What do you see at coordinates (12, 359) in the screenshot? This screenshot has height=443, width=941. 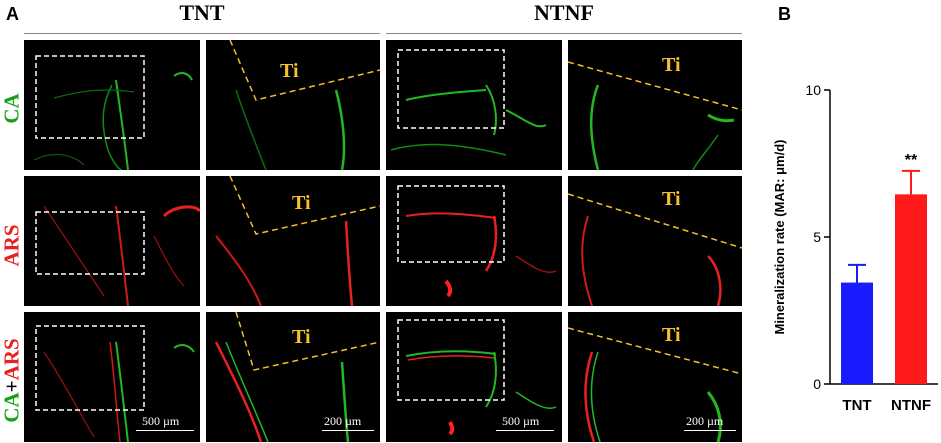 I see `row-label-ars-part: ARS` at bounding box center [12, 359].